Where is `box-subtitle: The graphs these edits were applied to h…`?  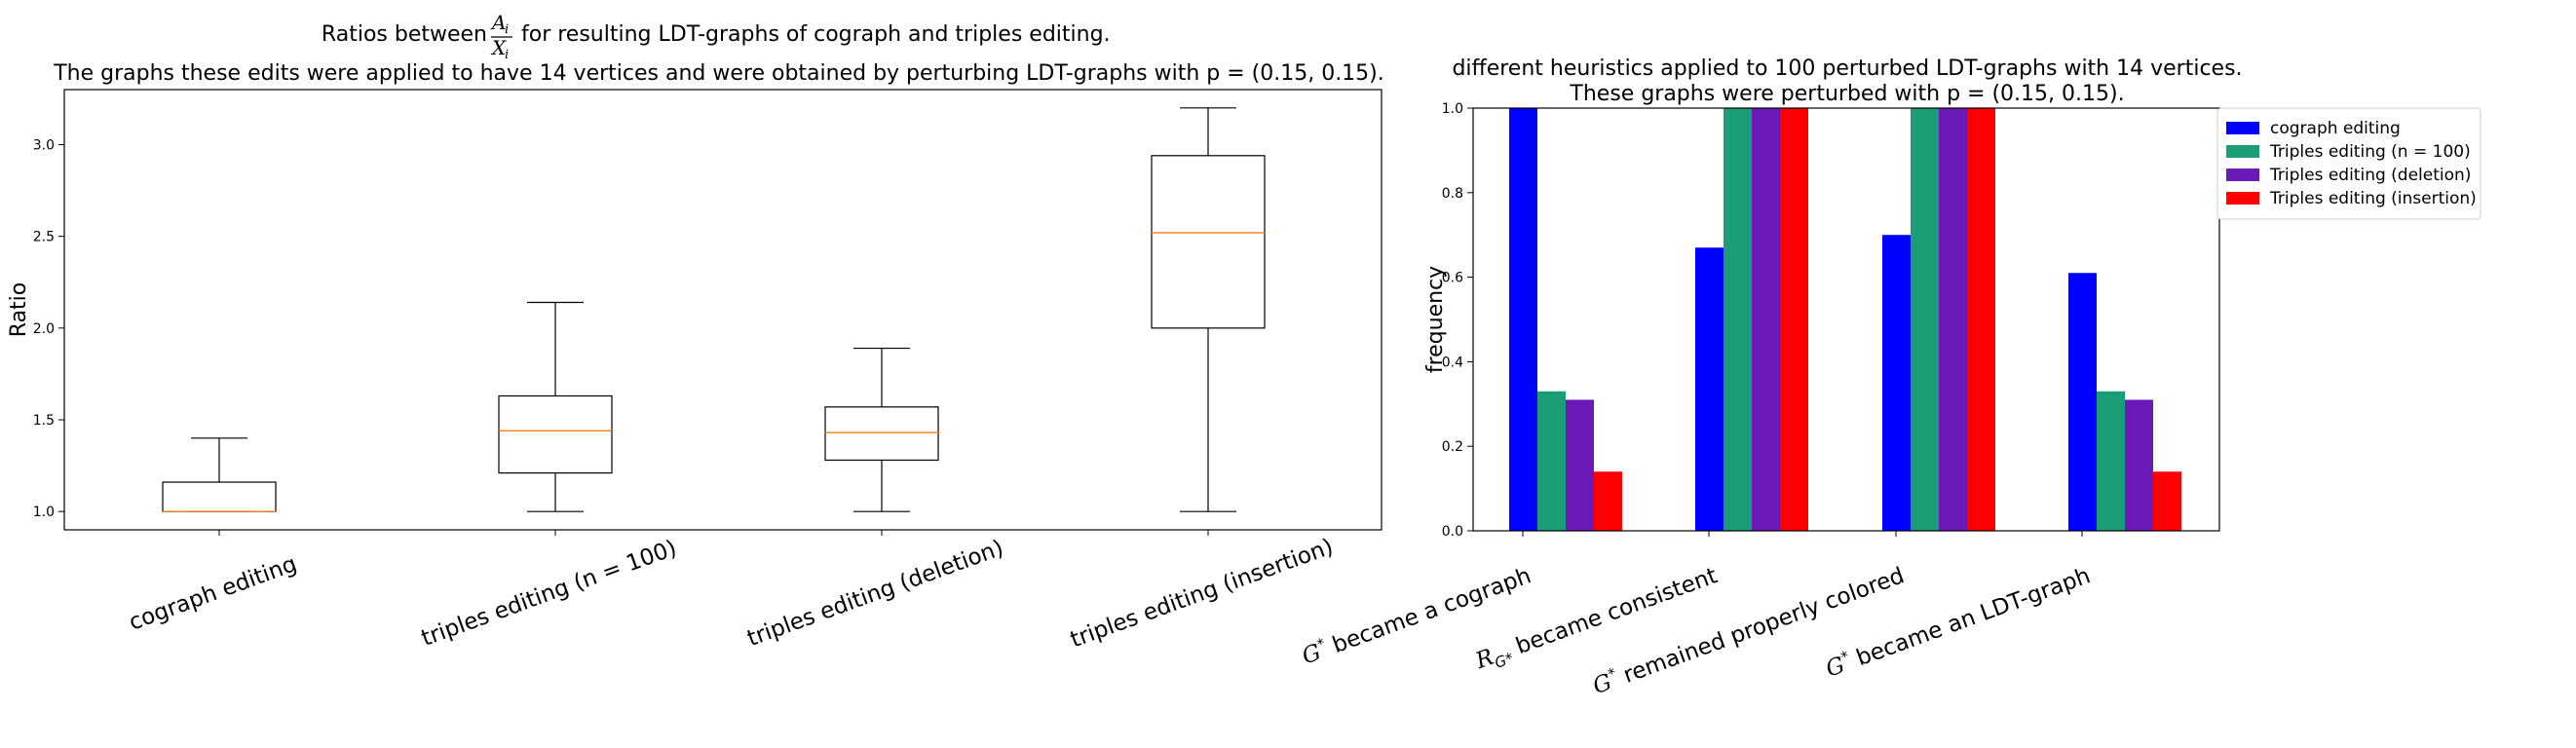 box-subtitle: The graphs these edits were applied to h… is located at coordinates (718, 73).